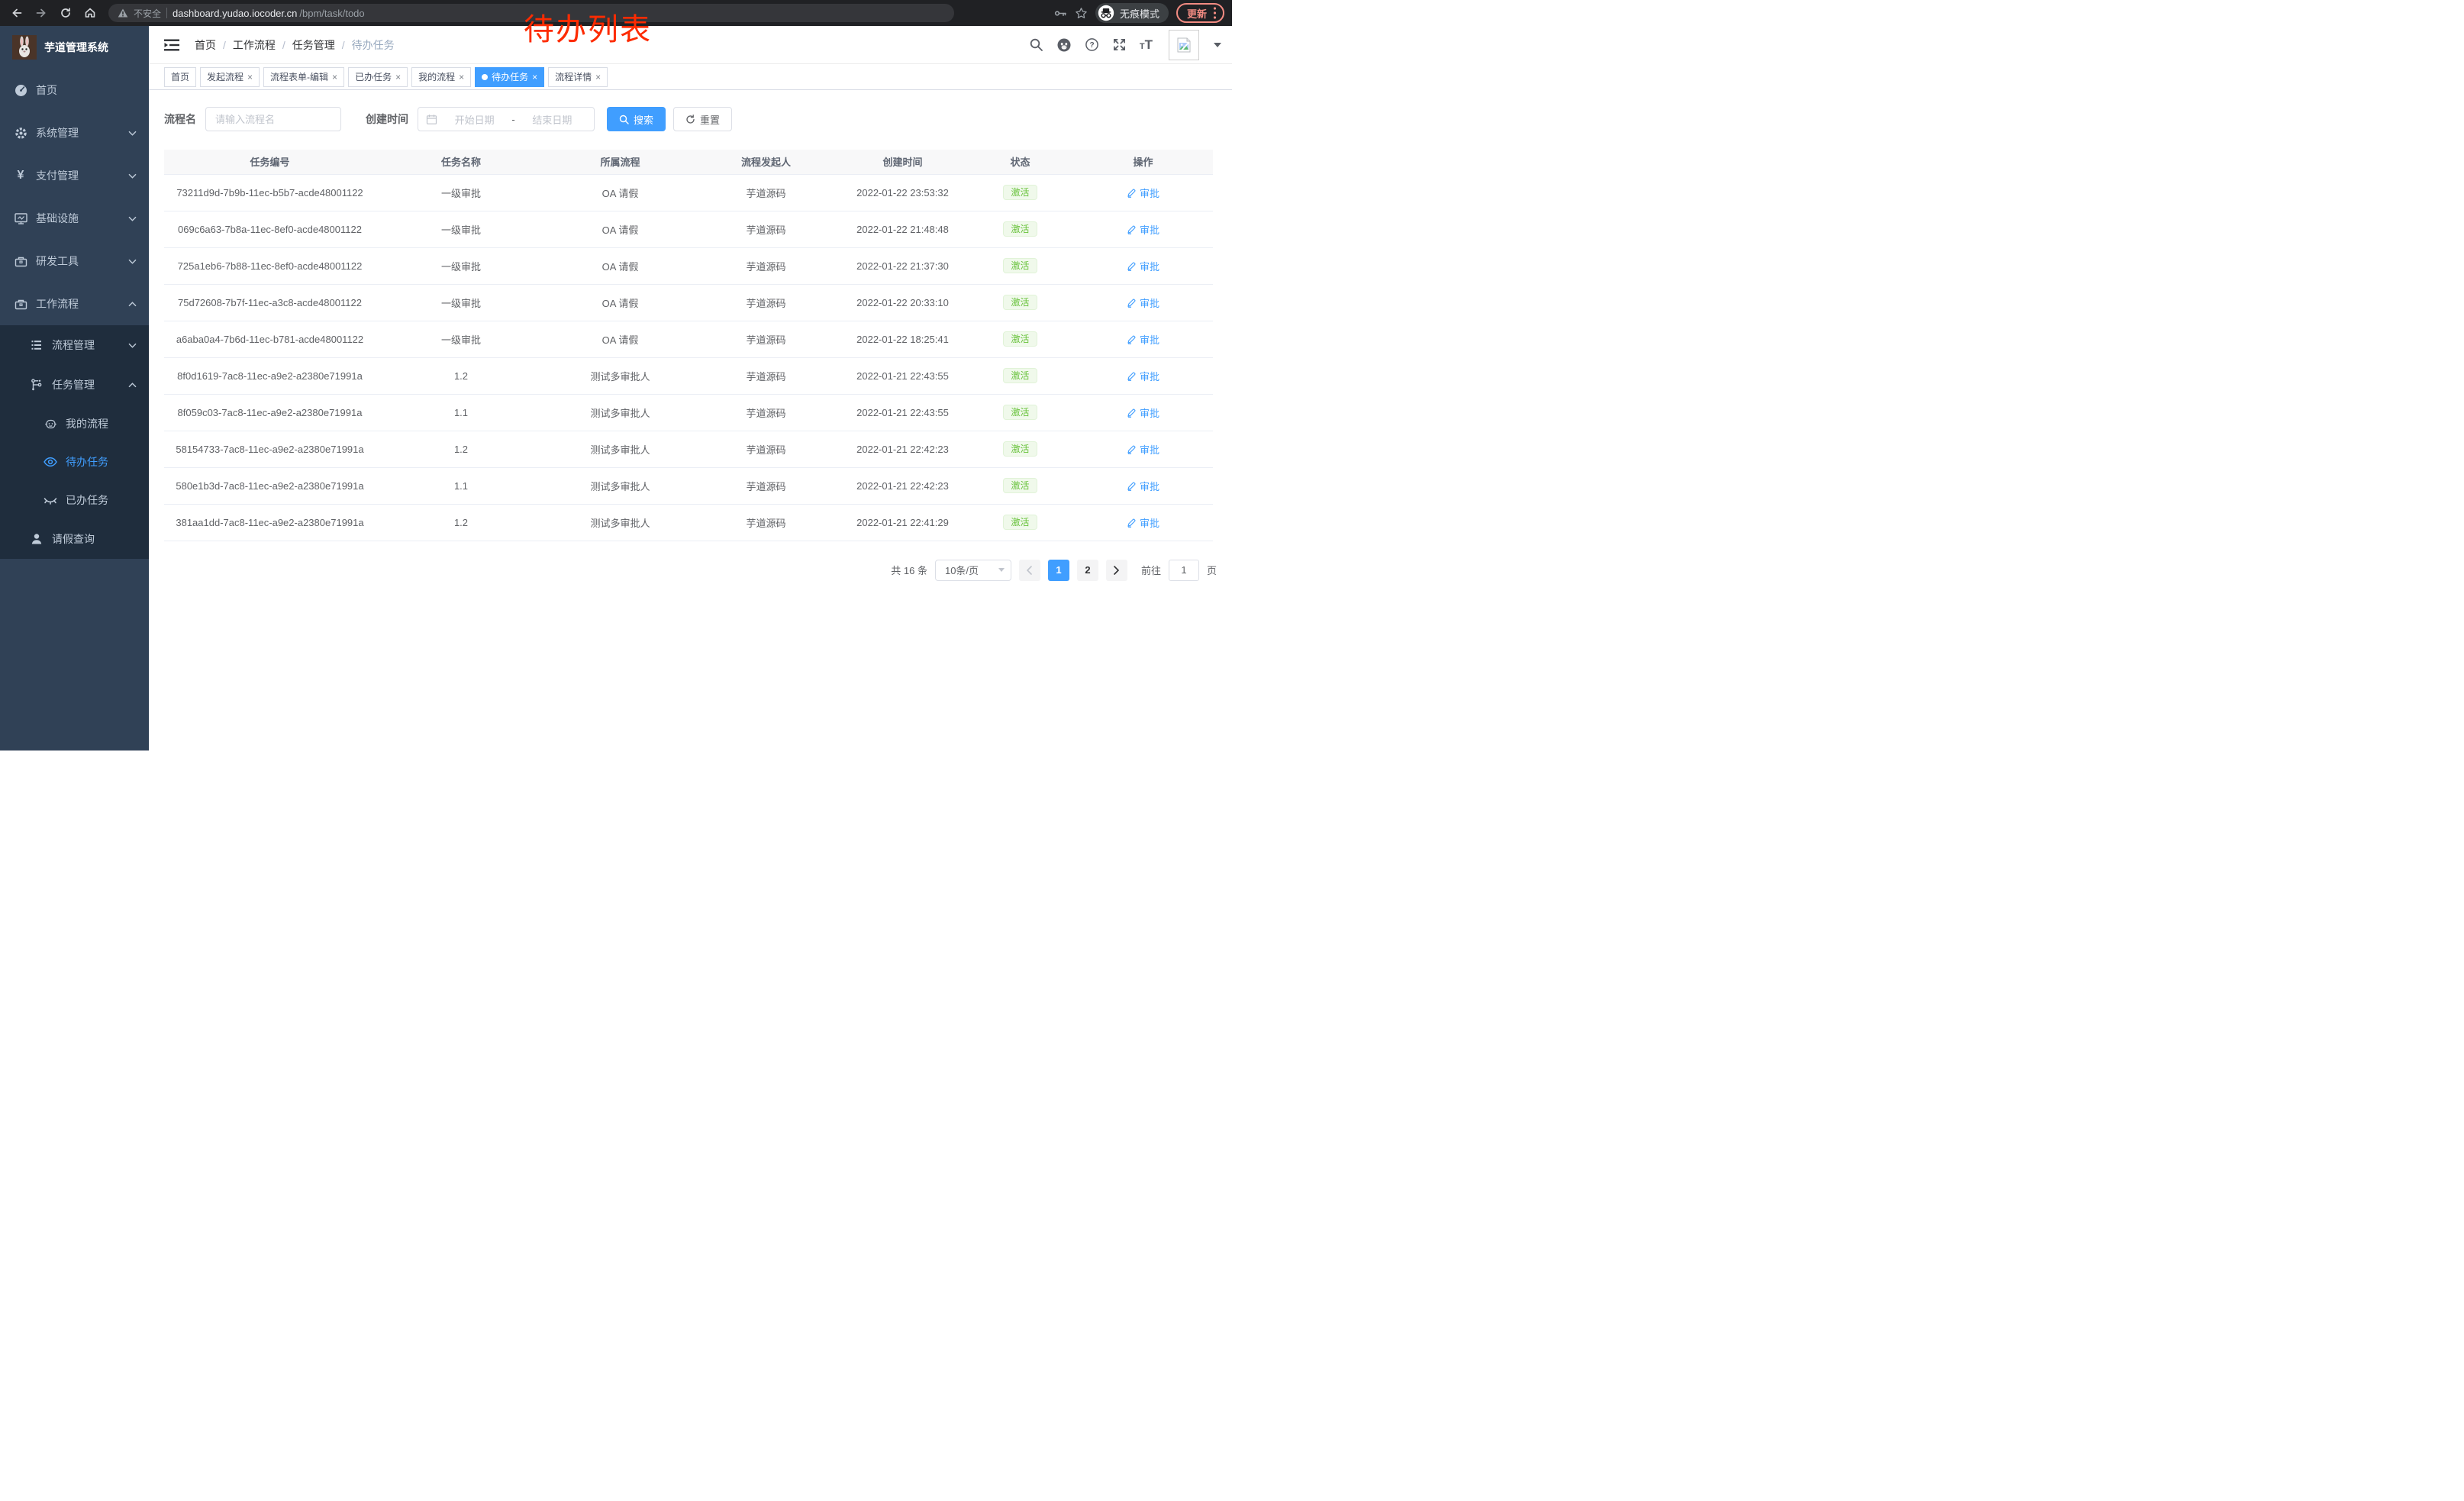 The image size is (2464, 1501). What do you see at coordinates (21, 133) in the screenshot?
I see `gear-icon` at bounding box center [21, 133].